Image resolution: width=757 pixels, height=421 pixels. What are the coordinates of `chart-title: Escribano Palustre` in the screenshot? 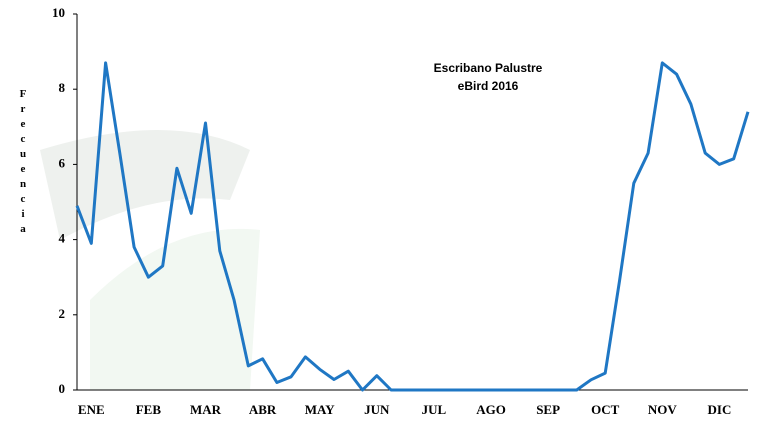 It's located at (488, 68).